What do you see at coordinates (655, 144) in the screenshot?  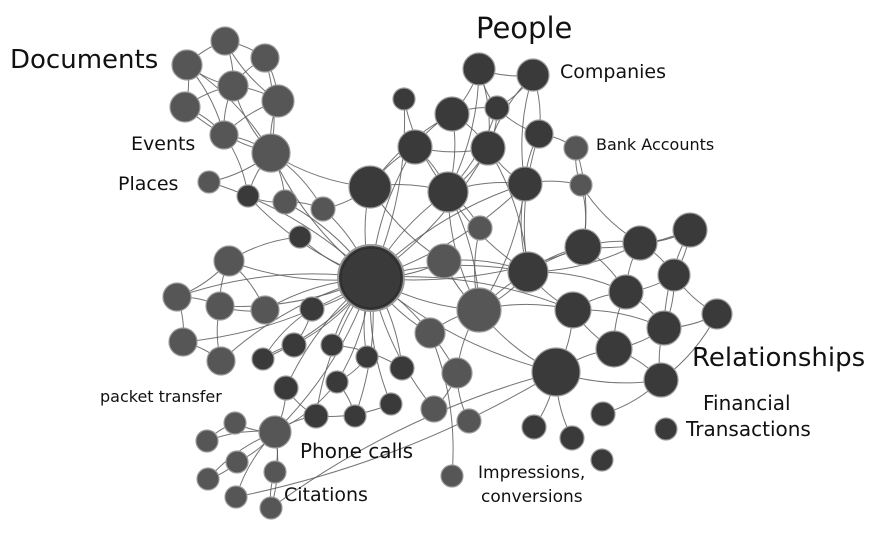 I see `label-bank-accounts: Bank Accounts` at bounding box center [655, 144].